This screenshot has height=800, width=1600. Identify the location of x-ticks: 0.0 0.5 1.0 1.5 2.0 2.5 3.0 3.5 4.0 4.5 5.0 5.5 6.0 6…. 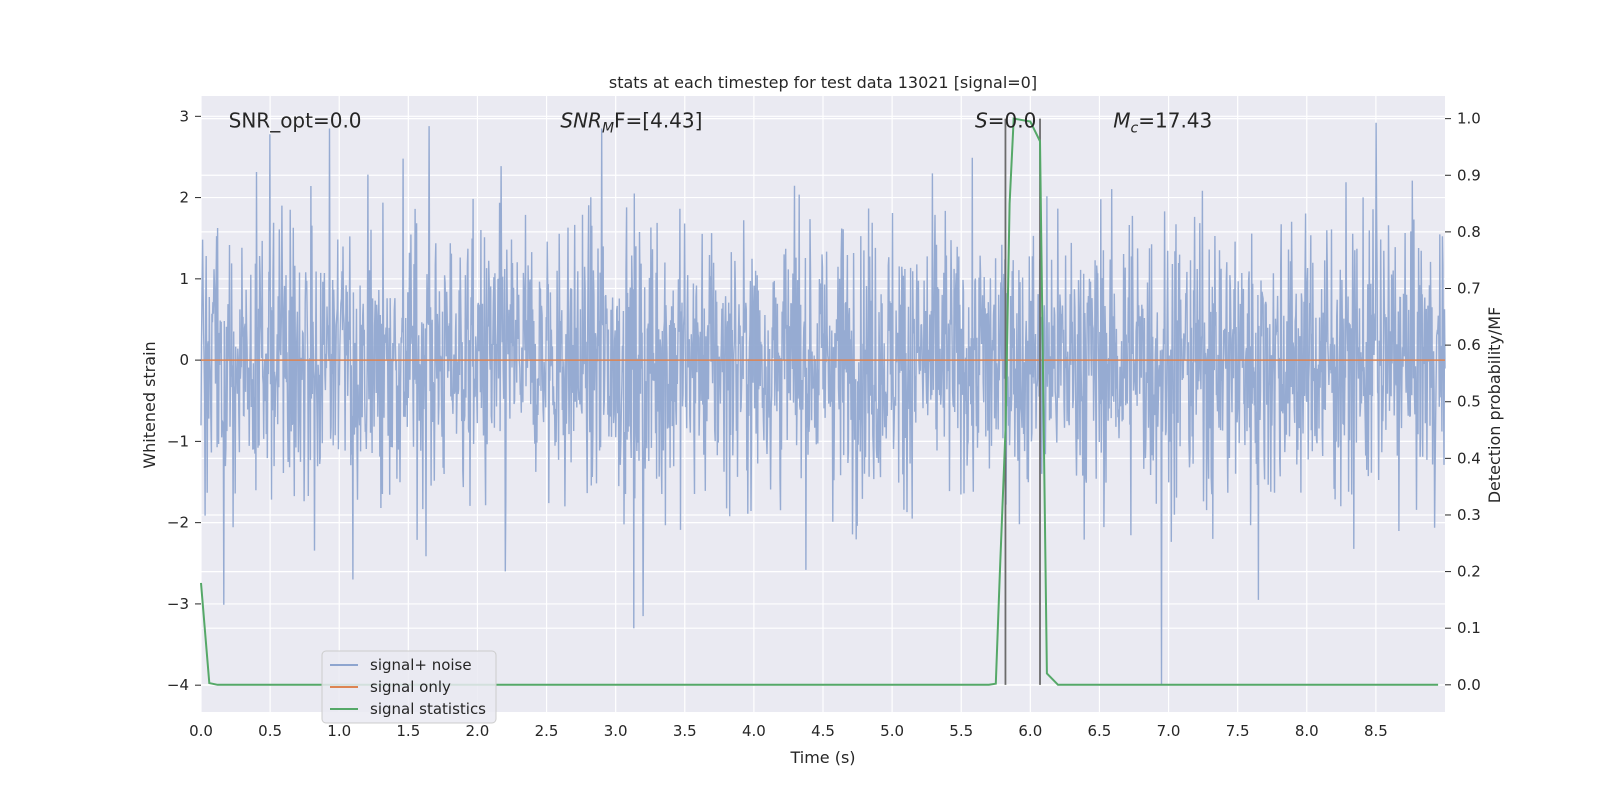
(788, 731).